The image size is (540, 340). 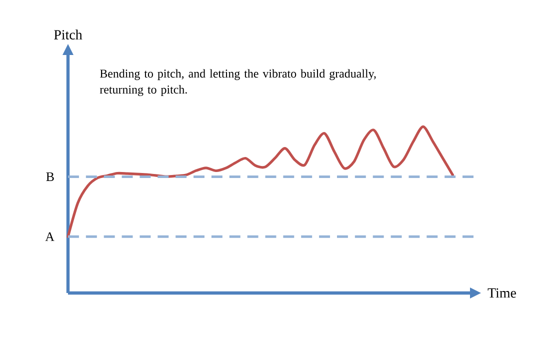 I want to click on text: Bending to pitch, and letting the vibrato build gradually, returning to pitch., so click(x=238, y=82).